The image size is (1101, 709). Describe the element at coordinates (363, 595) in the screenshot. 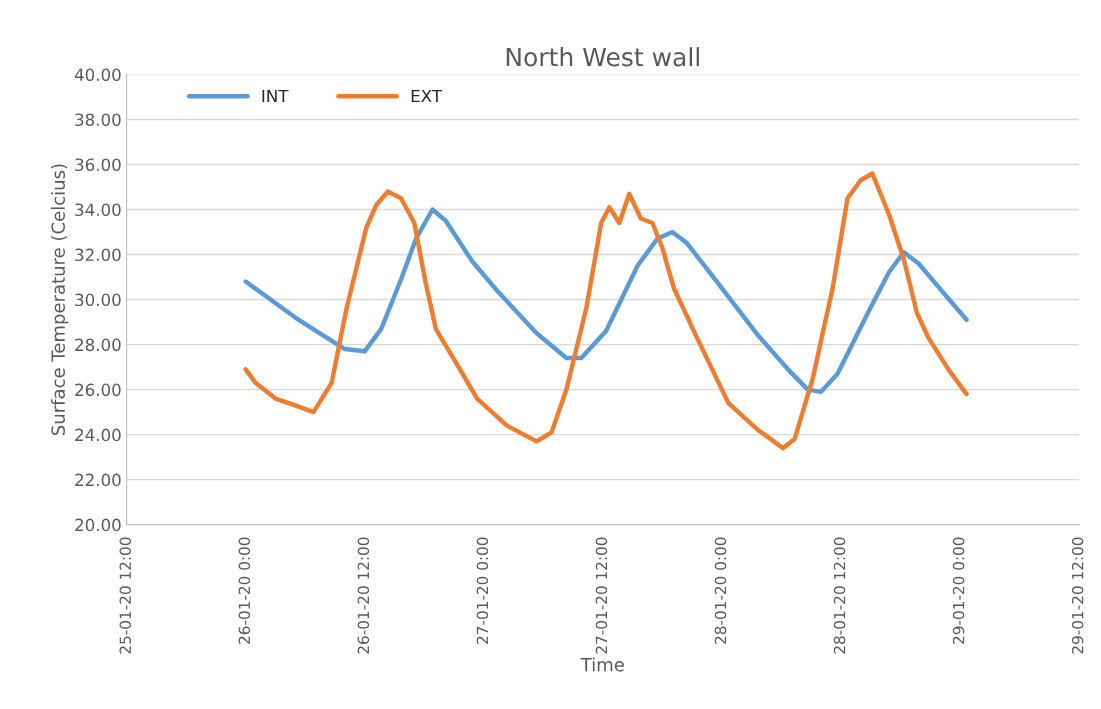

I see `x-tick-label: 26-01-20 12:00` at that location.